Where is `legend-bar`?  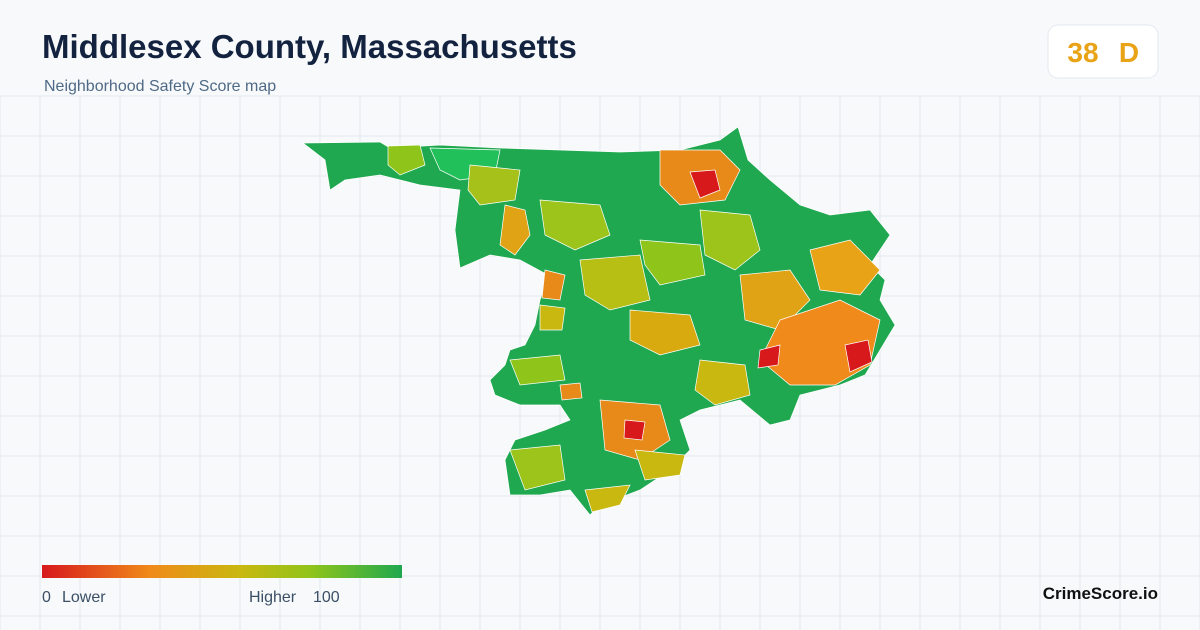
legend-bar is located at coordinates (222, 571).